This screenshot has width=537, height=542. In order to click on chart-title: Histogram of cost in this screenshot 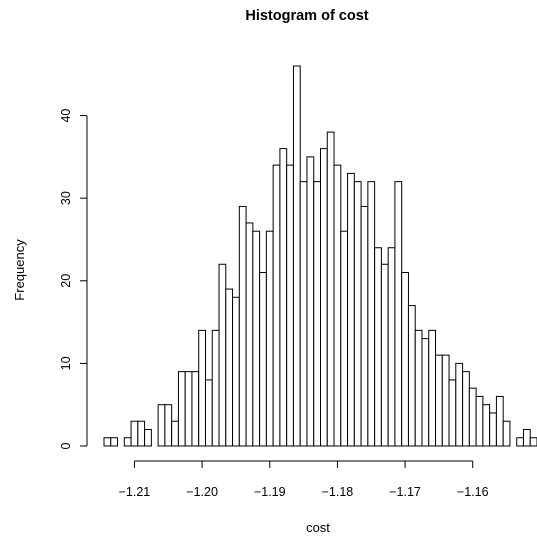, I will do `click(306, 16)`.